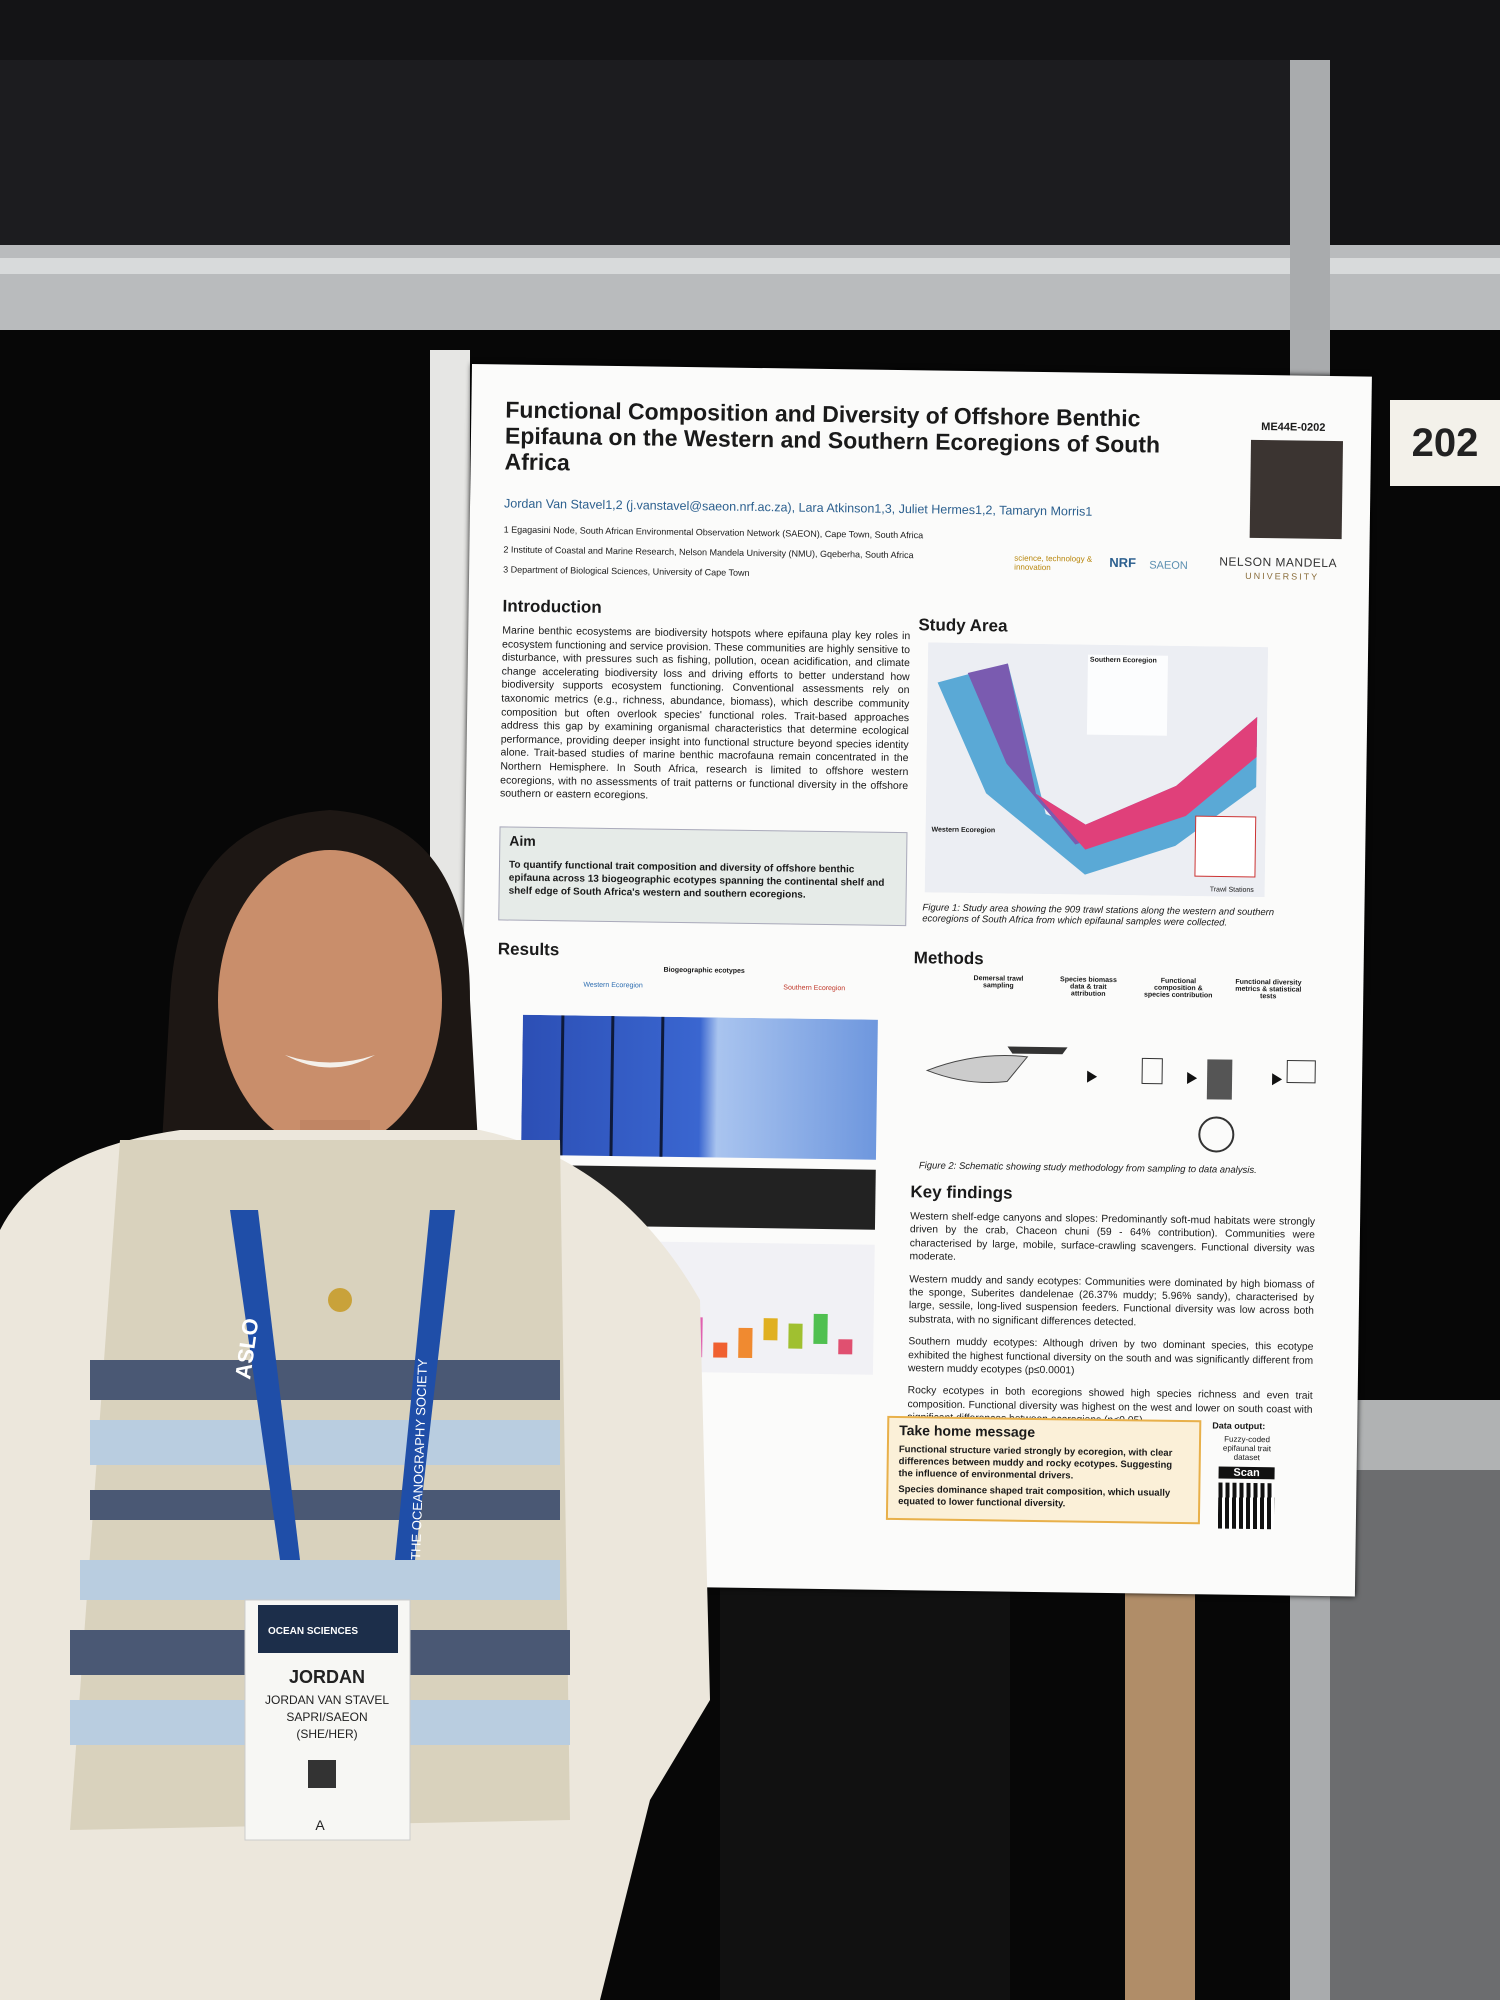 The image size is (1500, 2000). Describe the element at coordinates (1096, 770) in the screenshot. I see `study-area-map` at that location.